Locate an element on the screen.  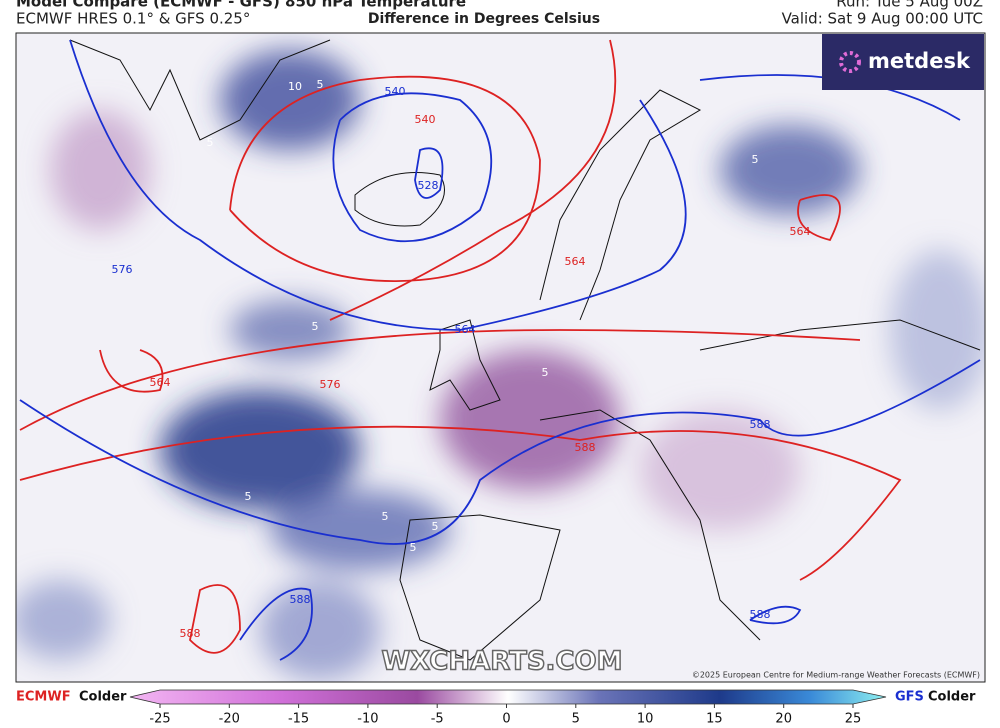
colorbar is located at coordinates (508, 697).